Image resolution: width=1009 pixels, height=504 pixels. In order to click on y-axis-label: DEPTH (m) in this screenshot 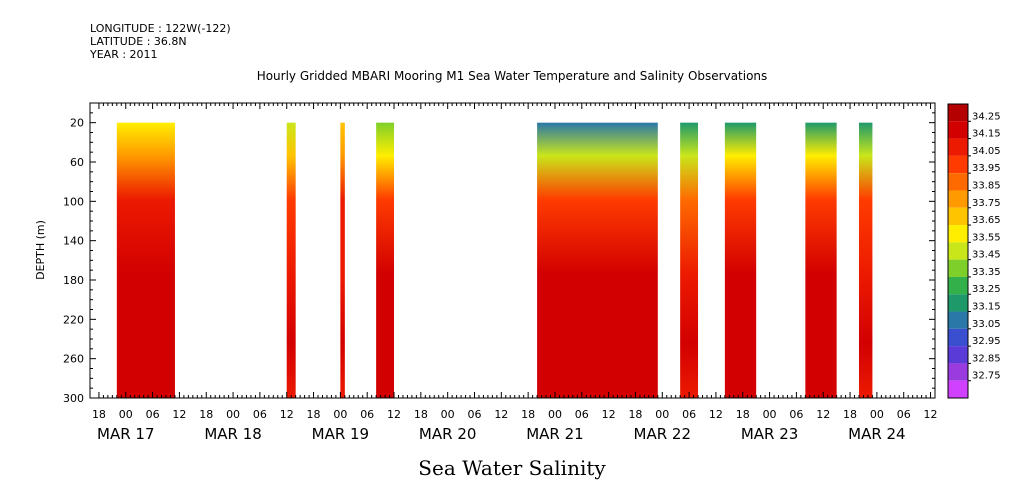, I will do `click(40, 250)`.